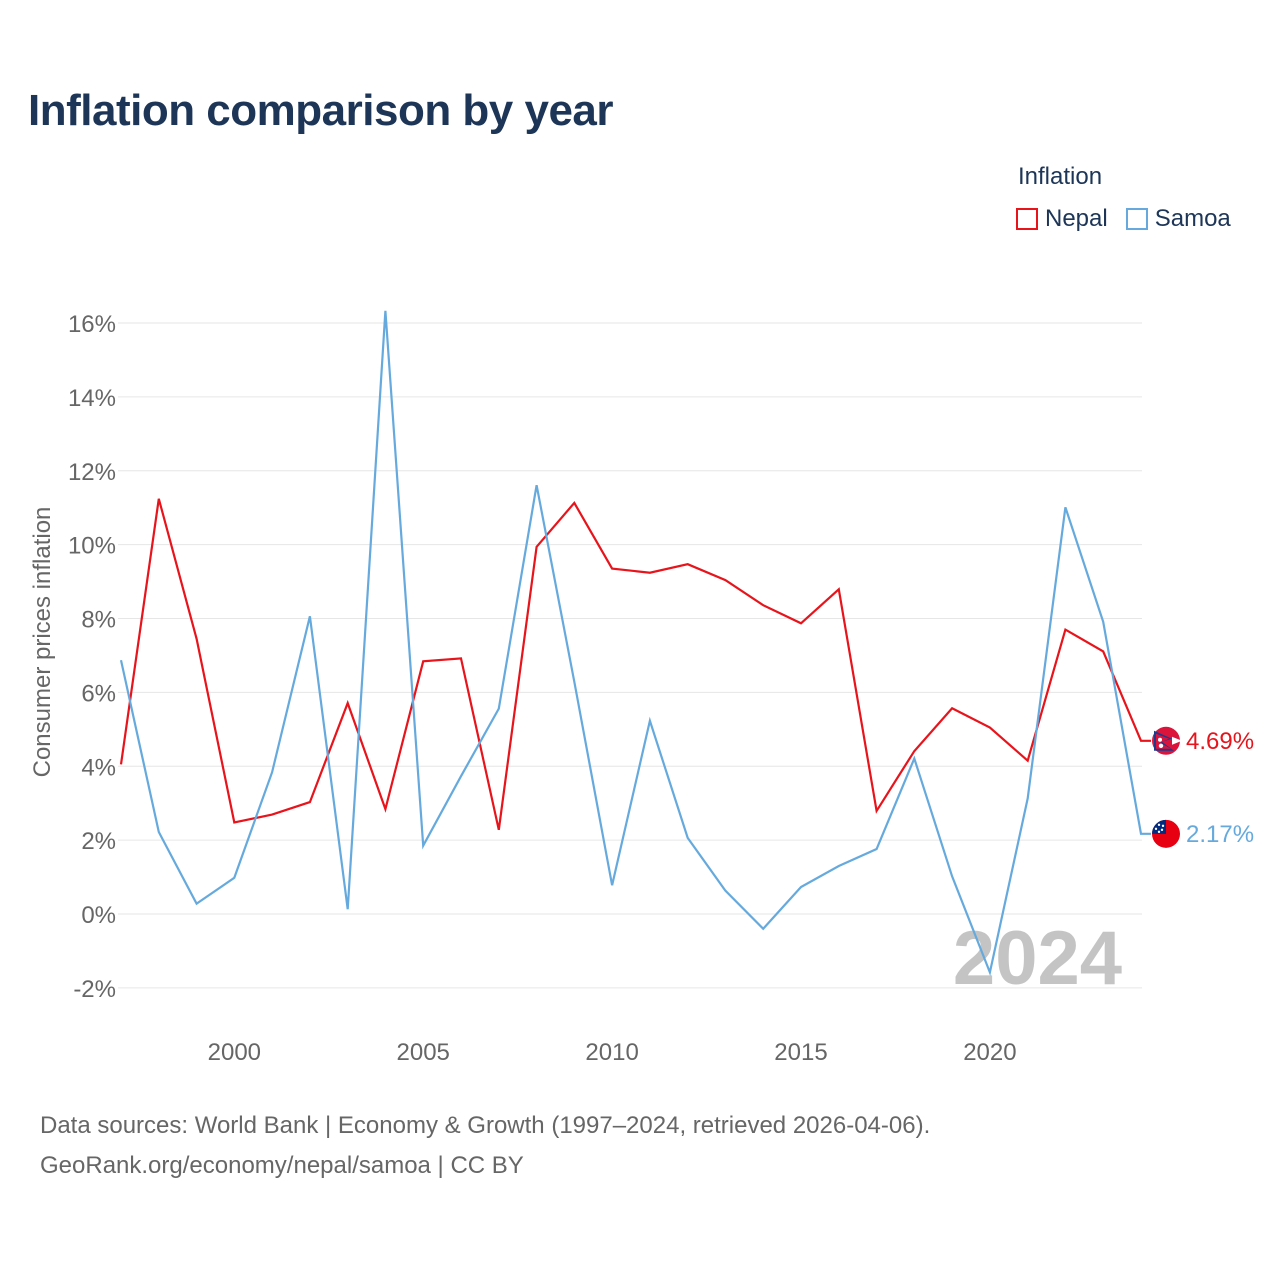 The image size is (1280, 1280). I want to click on chart-title: Inflation comparison by year, so click(321, 110).